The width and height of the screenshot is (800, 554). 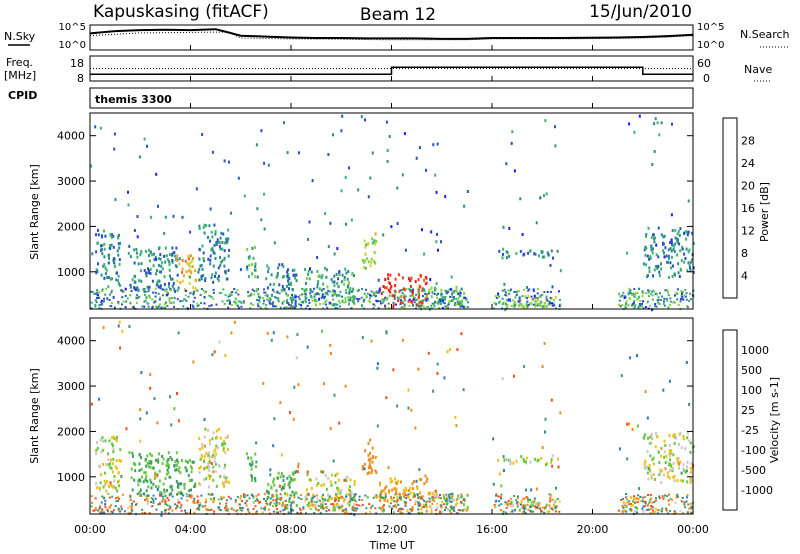 I want to click on power-colorbar-tick-label: 12, so click(x=748, y=231).